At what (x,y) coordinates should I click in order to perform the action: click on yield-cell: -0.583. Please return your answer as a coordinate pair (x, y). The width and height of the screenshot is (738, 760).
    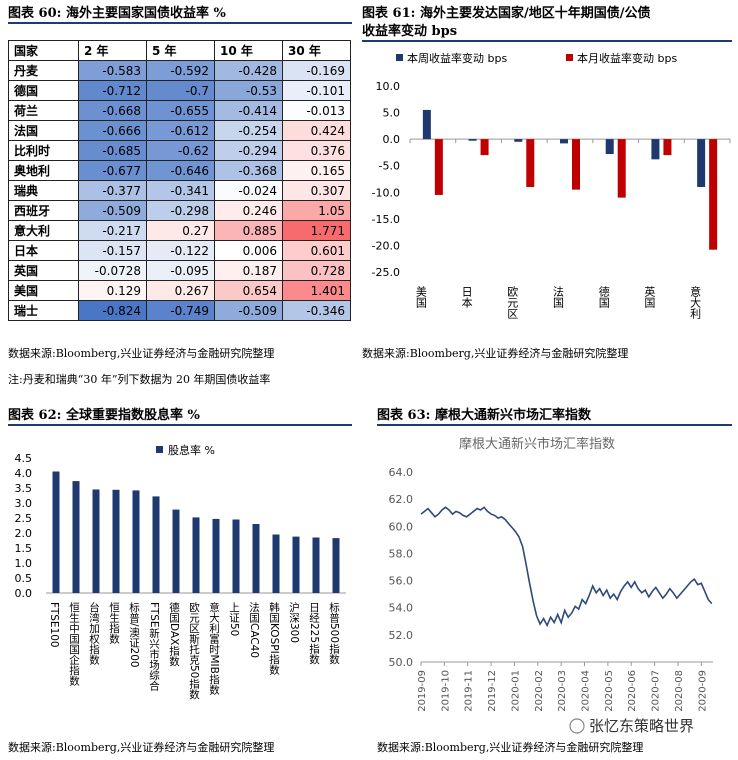
    Looking at the image, I should click on (112, 70).